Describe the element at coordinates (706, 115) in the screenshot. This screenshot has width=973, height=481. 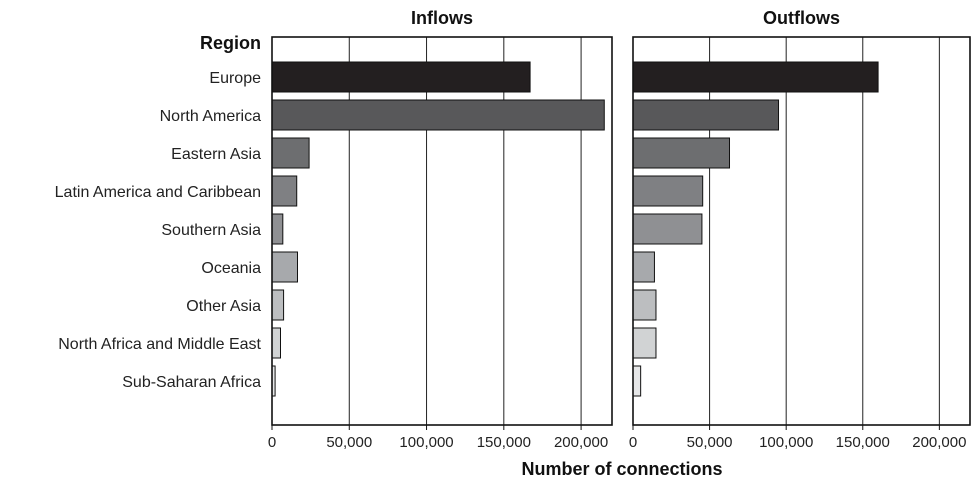
I see `bar-outflows-north-america` at that location.